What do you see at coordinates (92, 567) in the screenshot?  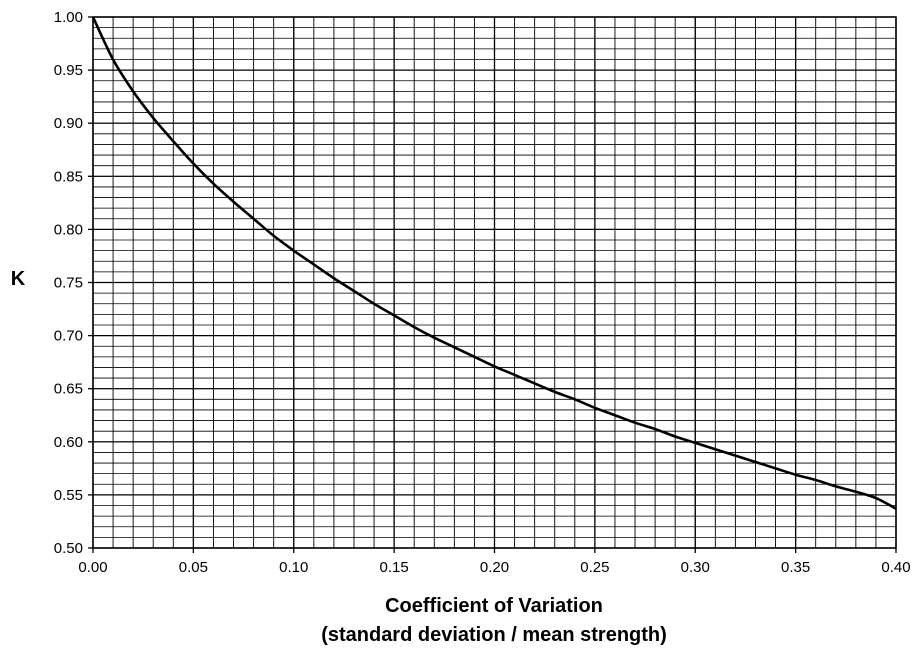 I see `x-tick-label: 0.00` at bounding box center [92, 567].